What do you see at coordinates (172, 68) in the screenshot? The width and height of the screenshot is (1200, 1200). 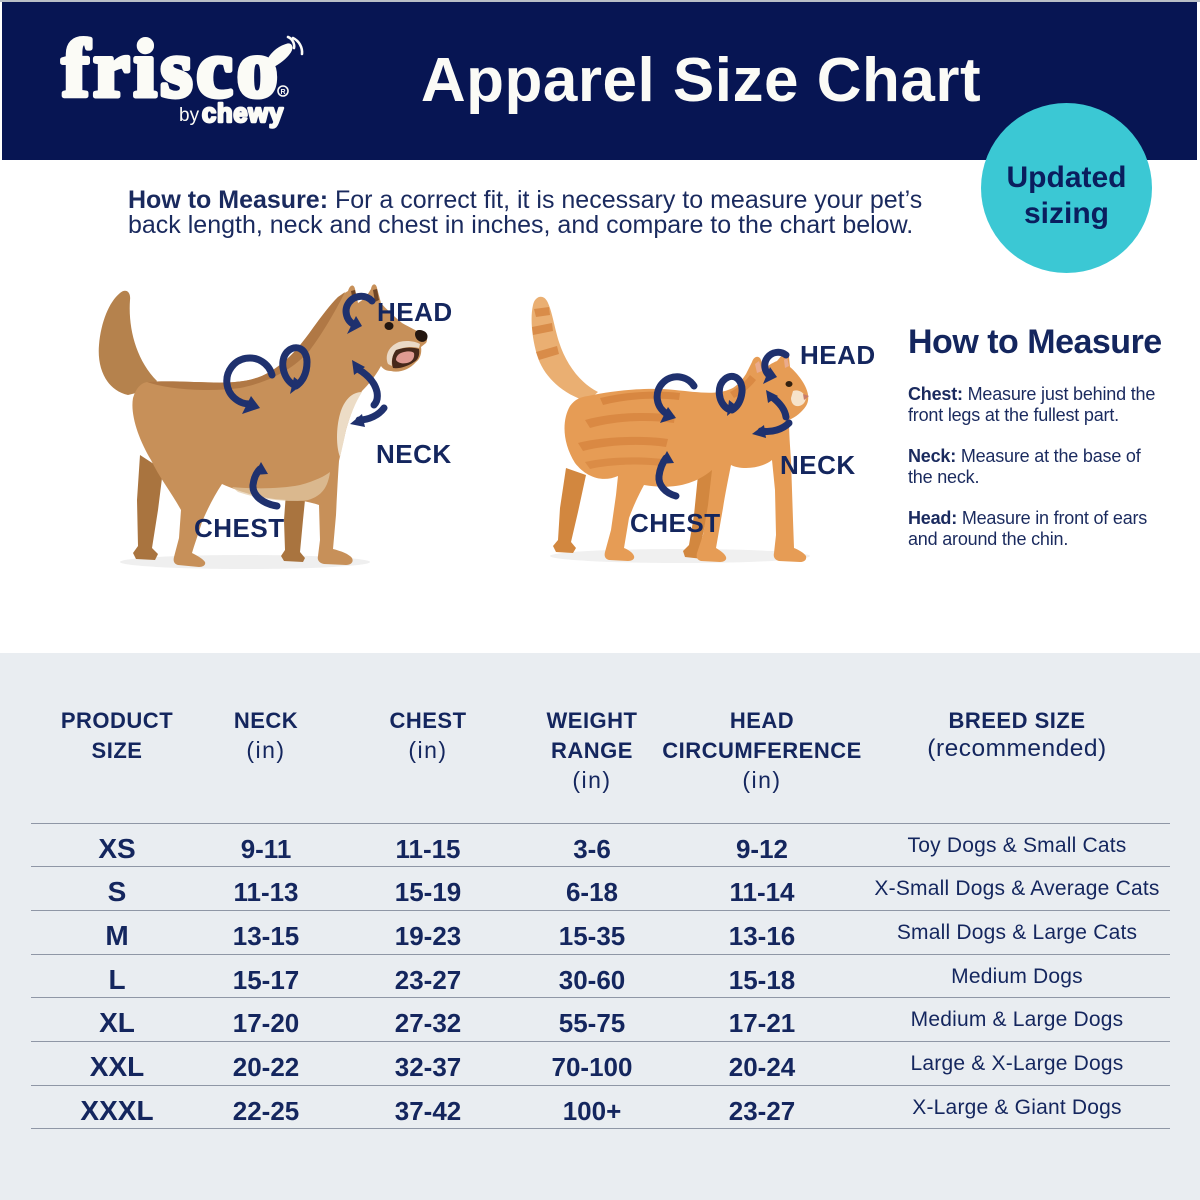 I see `svg-text: frisco` at bounding box center [172, 68].